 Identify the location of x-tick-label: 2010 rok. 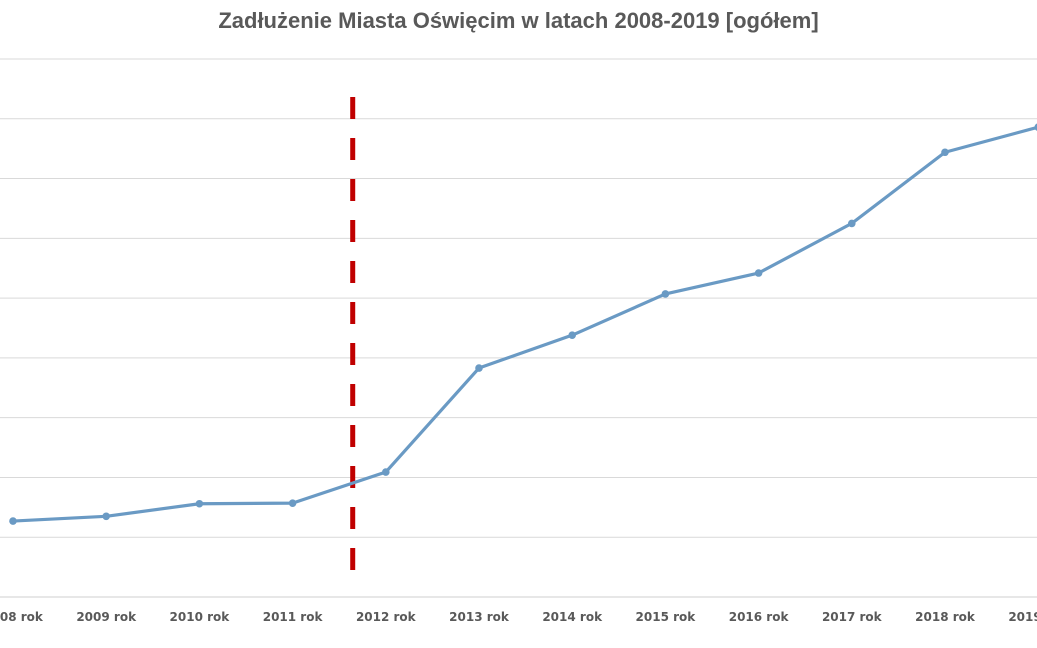
(200, 617).